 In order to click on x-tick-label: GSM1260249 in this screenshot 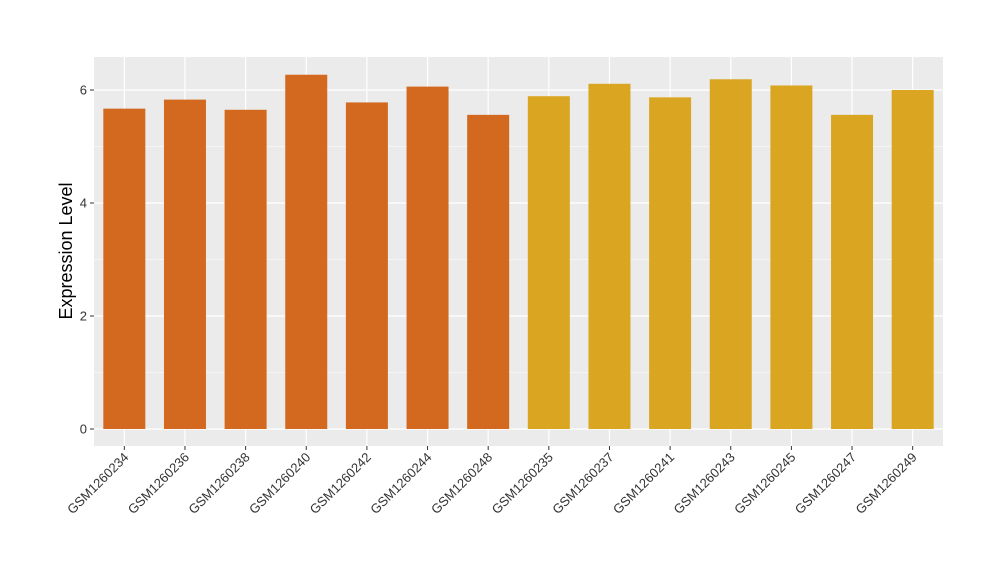, I will do `click(885, 483)`.